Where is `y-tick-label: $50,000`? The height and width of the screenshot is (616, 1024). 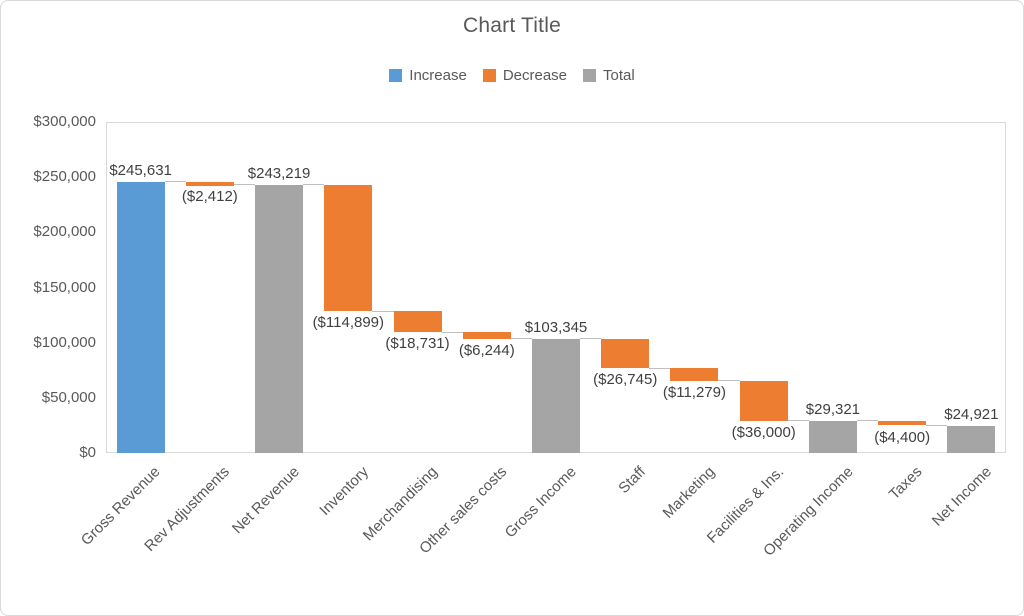
y-tick-label: $50,000 is located at coordinates (68, 397).